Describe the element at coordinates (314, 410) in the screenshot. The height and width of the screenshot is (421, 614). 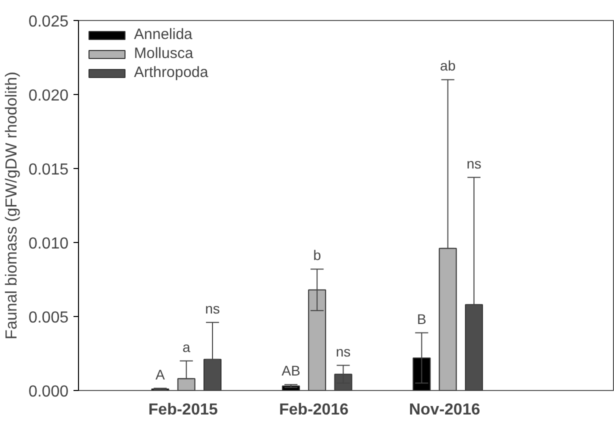
I see `x-tick-label: Feb-2016` at that location.